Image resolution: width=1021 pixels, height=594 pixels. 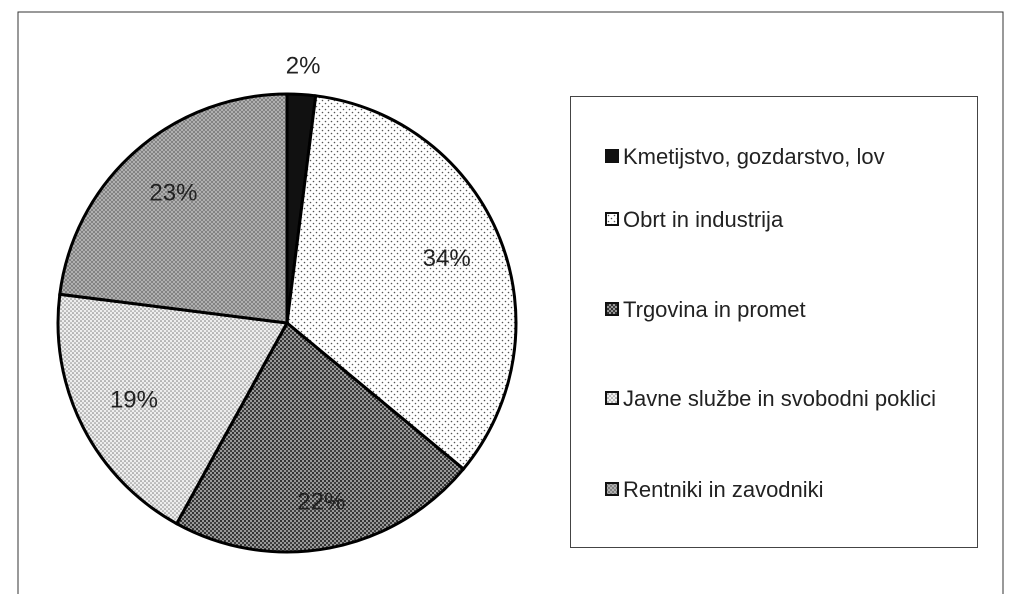 What do you see at coordinates (780, 398) in the screenshot?
I see `legend-label: Javne službe in svobodni poklici` at bounding box center [780, 398].